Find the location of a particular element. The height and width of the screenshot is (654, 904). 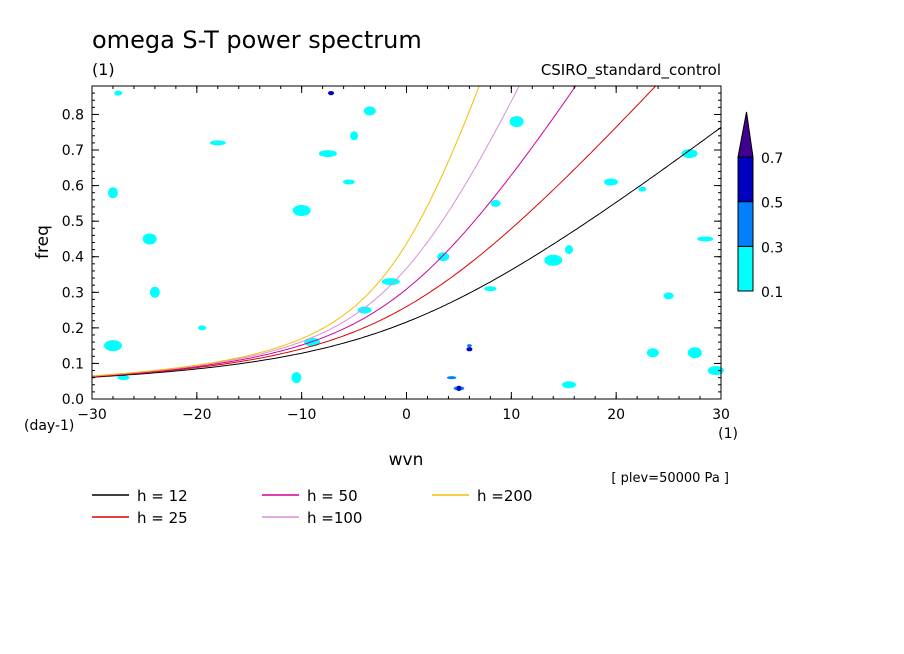

legend-label: h = 12 is located at coordinates (162, 496).